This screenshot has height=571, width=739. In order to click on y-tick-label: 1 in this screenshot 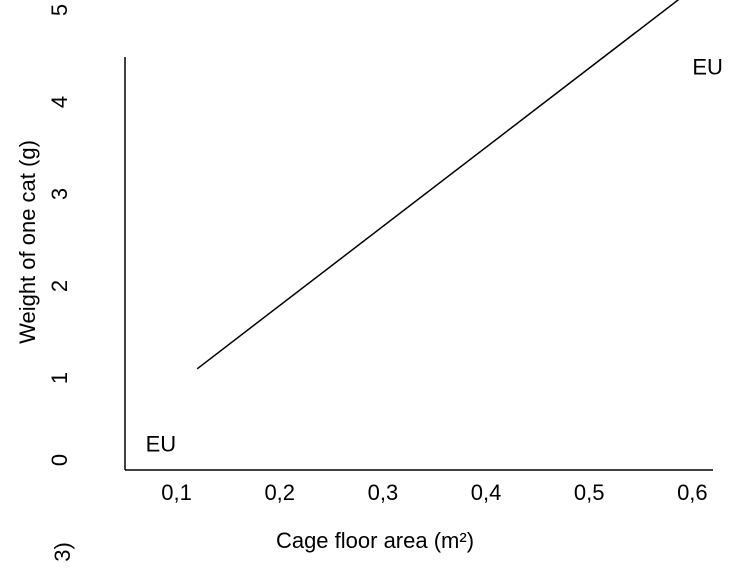, I will do `click(59, 378)`.